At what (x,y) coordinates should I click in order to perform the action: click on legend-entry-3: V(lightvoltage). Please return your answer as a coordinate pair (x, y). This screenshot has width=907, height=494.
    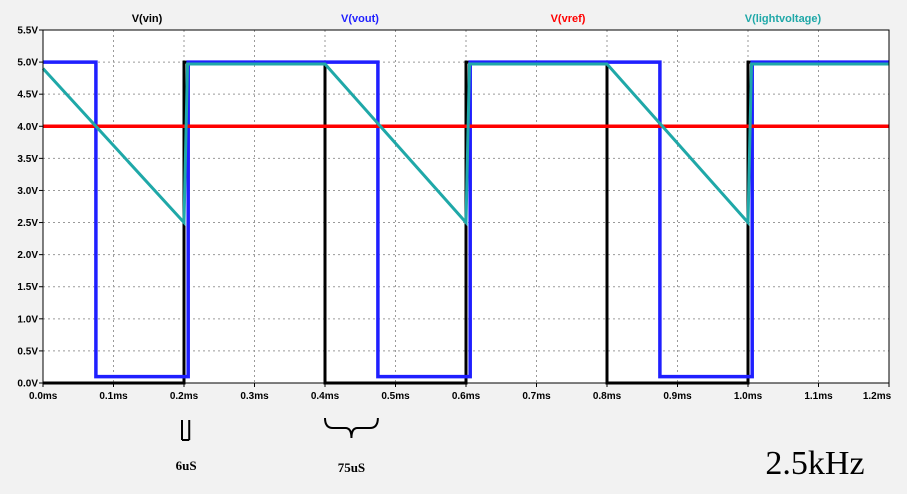
    Looking at the image, I should click on (783, 19).